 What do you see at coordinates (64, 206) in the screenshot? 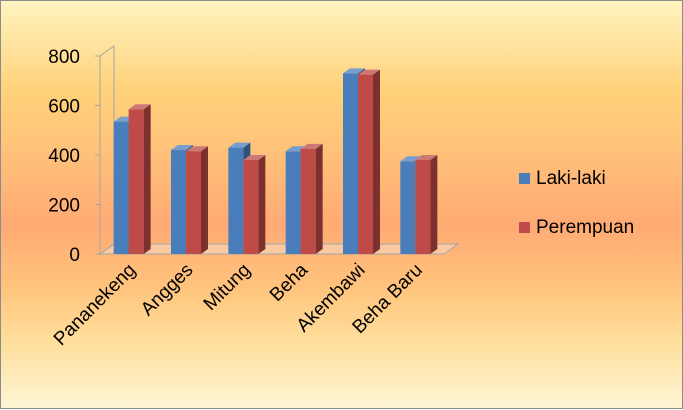
I see `y-tick-label: 200` at bounding box center [64, 206].